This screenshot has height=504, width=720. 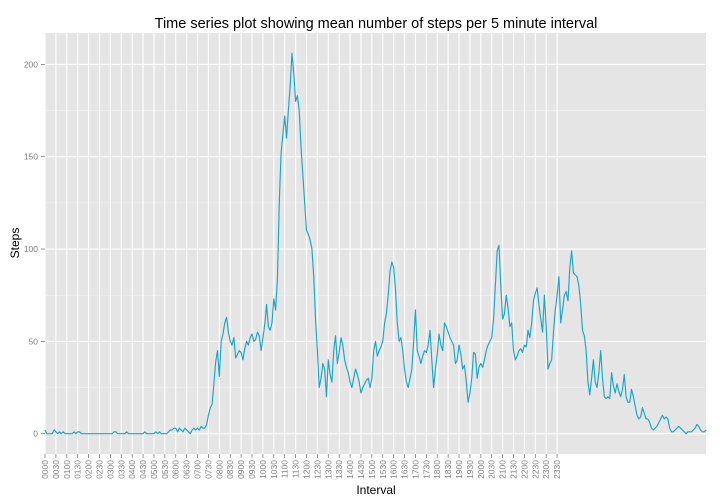 What do you see at coordinates (514, 469) in the screenshot?
I see `x-tick-label: 2130` at bounding box center [514, 469].